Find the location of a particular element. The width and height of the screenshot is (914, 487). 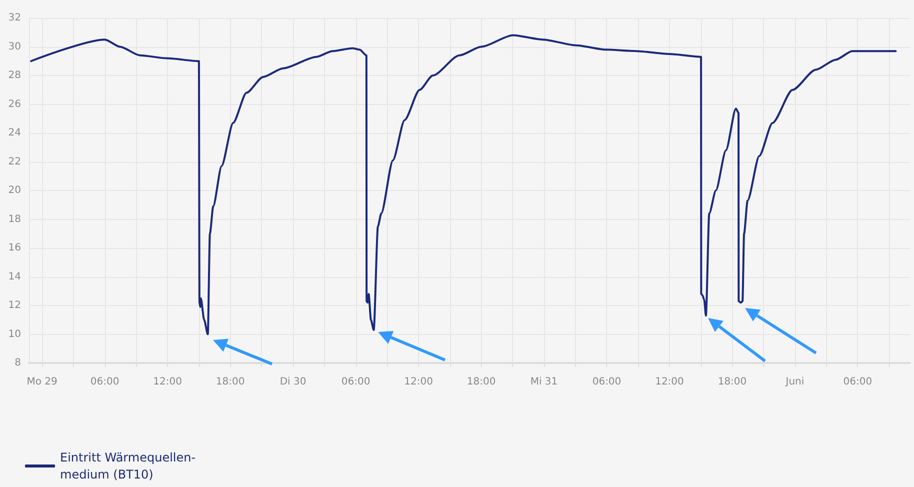

y-tick-label: 14 is located at coordinates (14, 276).